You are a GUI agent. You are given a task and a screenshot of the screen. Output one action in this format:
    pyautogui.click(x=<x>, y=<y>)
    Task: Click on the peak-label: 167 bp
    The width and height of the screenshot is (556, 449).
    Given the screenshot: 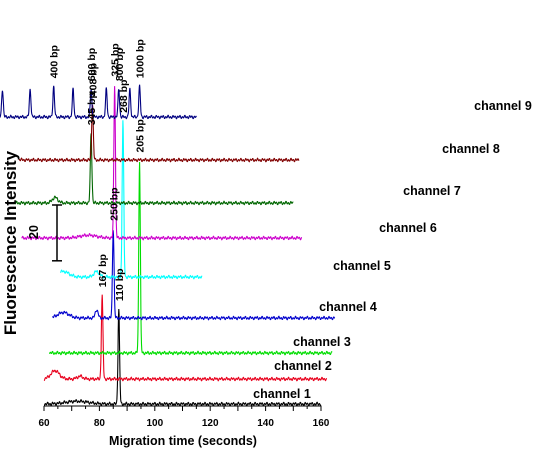 What is the action you would take?
    pyautogui.click(x=103, y=270)
    